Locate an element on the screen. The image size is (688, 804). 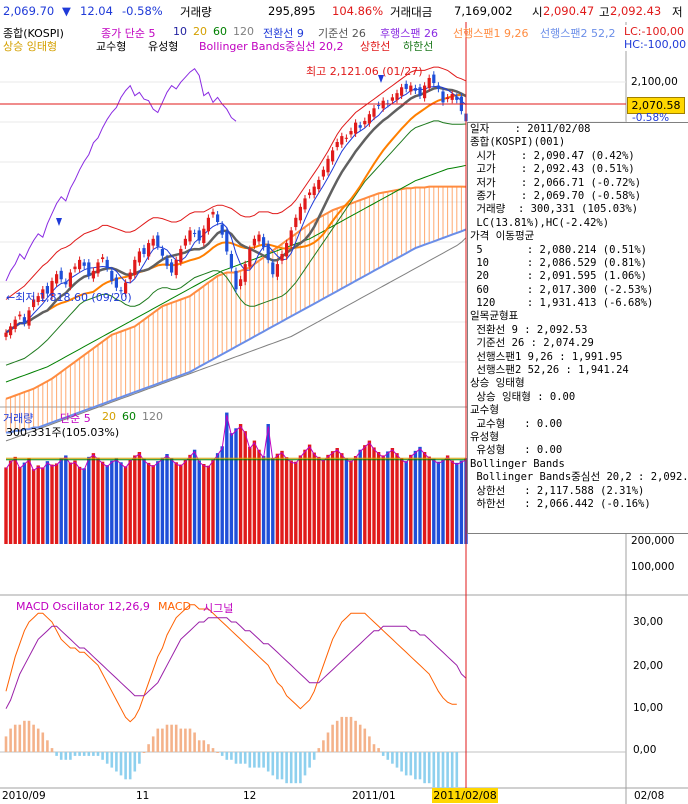
low-annotation: ←최저 1,818.60 (09/20) is located at coordinates (69, 297).